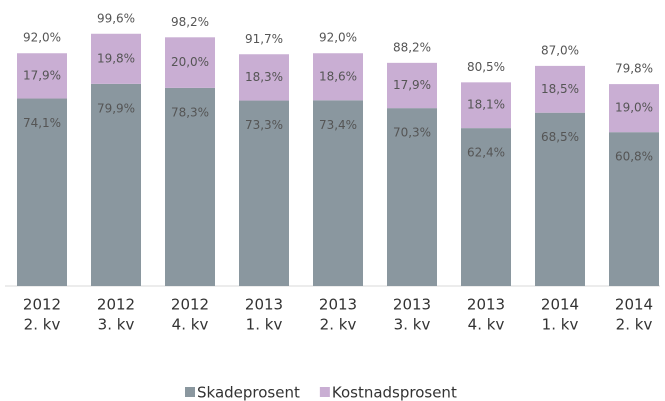 This screenshot has height=401, width=665. Describe the element at coordinates (42, 123) in the screenshot. I see `value-label: 74,1%` at that location.